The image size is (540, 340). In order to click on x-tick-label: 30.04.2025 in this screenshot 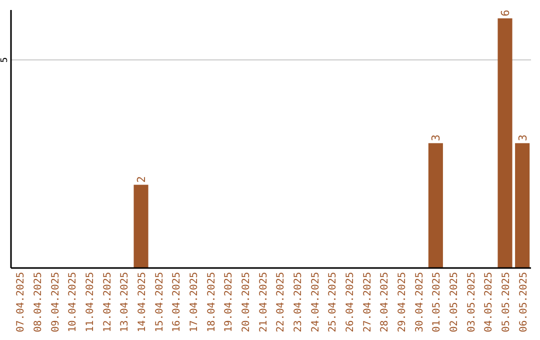, I will do `click(420, 302)`.